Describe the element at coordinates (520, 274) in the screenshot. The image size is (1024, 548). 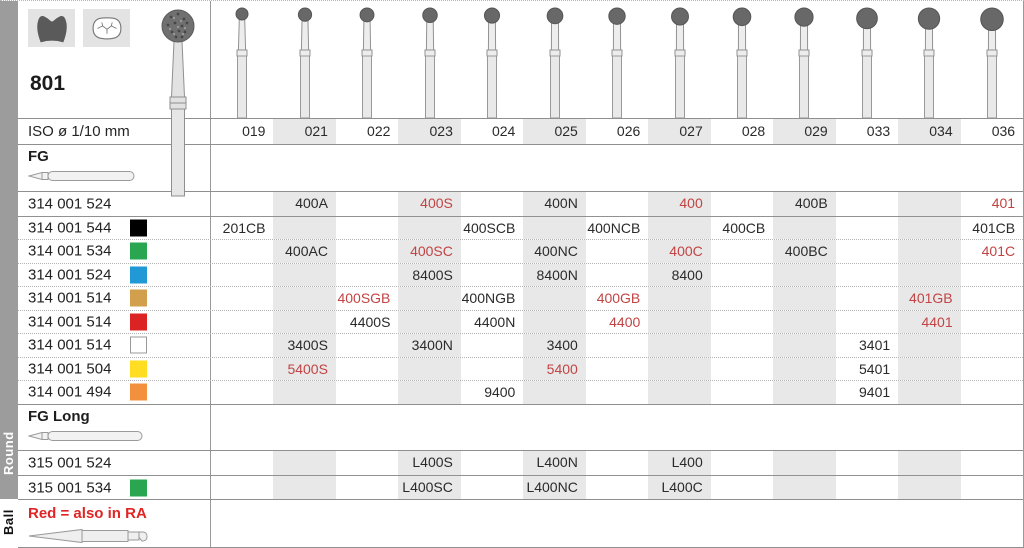
I see `table-row: 314 001 524 8400S 8400N 8400` at that location.